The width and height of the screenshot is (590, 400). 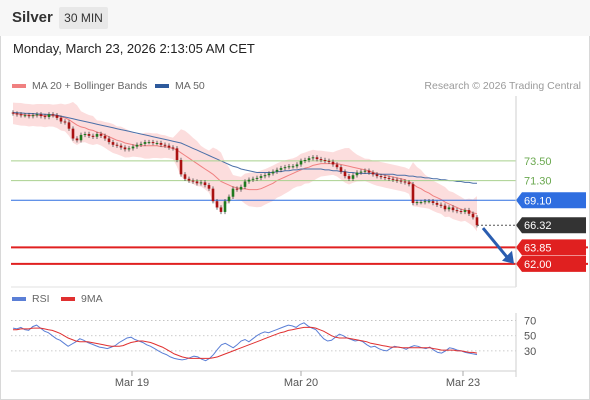 I want to click on level-label-support: 63.85, so click(x=551, y=247).